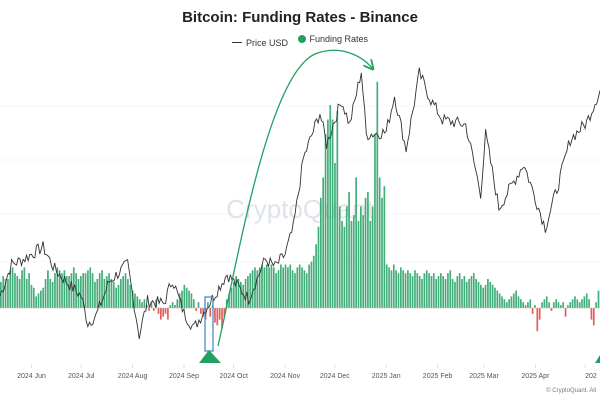  Describe the element at coordinates (597, 359) in the screenshot. I see `signal-triangle-marker-right` at that location.